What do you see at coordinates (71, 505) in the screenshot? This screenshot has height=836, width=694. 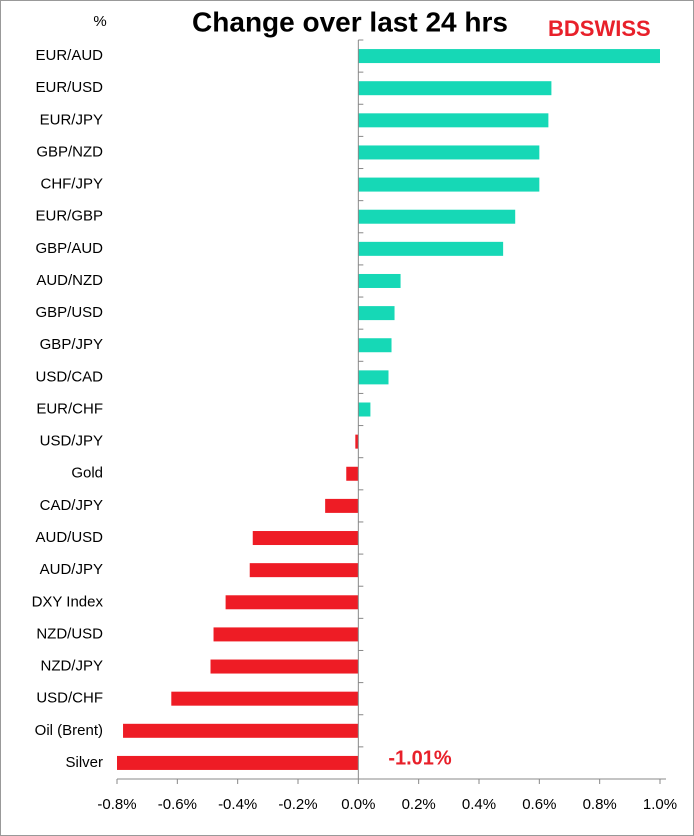 I see `y-tick-label: CAD/JPY` at bounding box center [71, 505].